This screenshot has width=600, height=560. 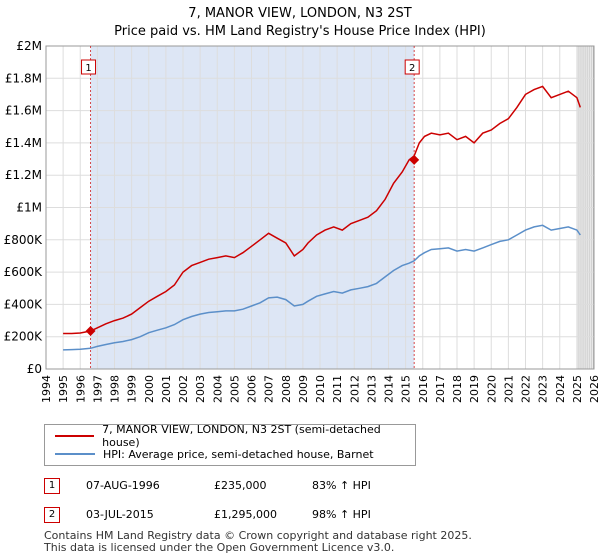 What do you see at coordinates (97, 389) in the screenshot?
I see `x-tick-label: 1997` at bounding box center [97, 389].